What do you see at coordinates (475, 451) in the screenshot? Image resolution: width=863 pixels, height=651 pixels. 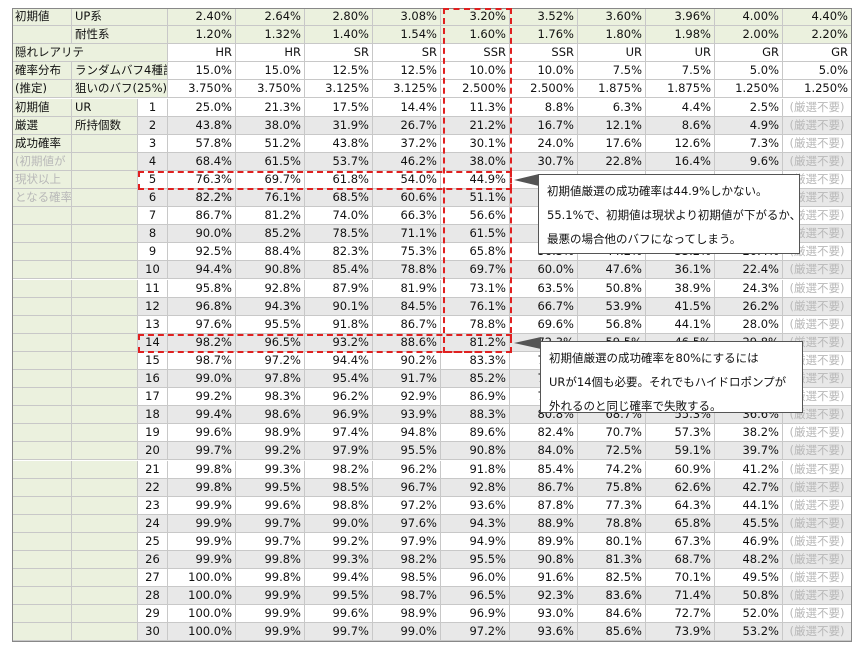 I see `probability-cell: 90.8%` at bounding box center [475, 451].